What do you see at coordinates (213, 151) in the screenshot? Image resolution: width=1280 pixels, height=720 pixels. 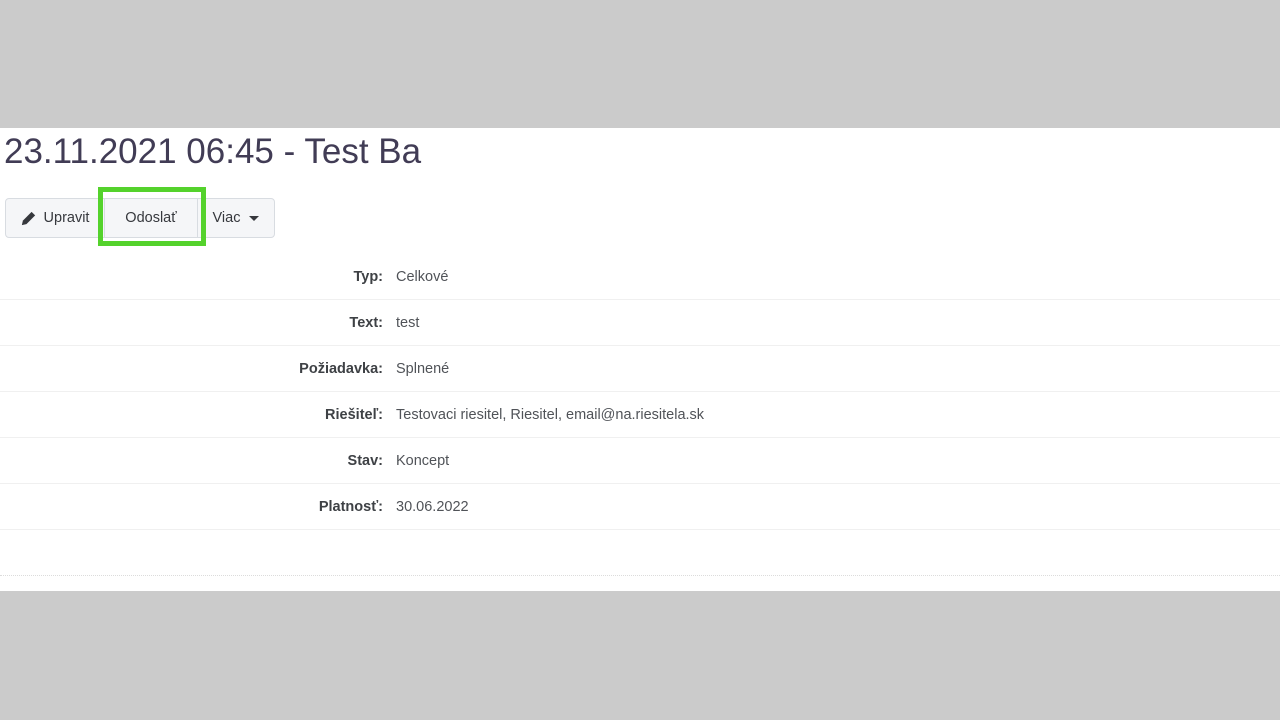 I see `page-title: 23.11.2021 06:45 - Test Ba` at bounding box center [213, 151].